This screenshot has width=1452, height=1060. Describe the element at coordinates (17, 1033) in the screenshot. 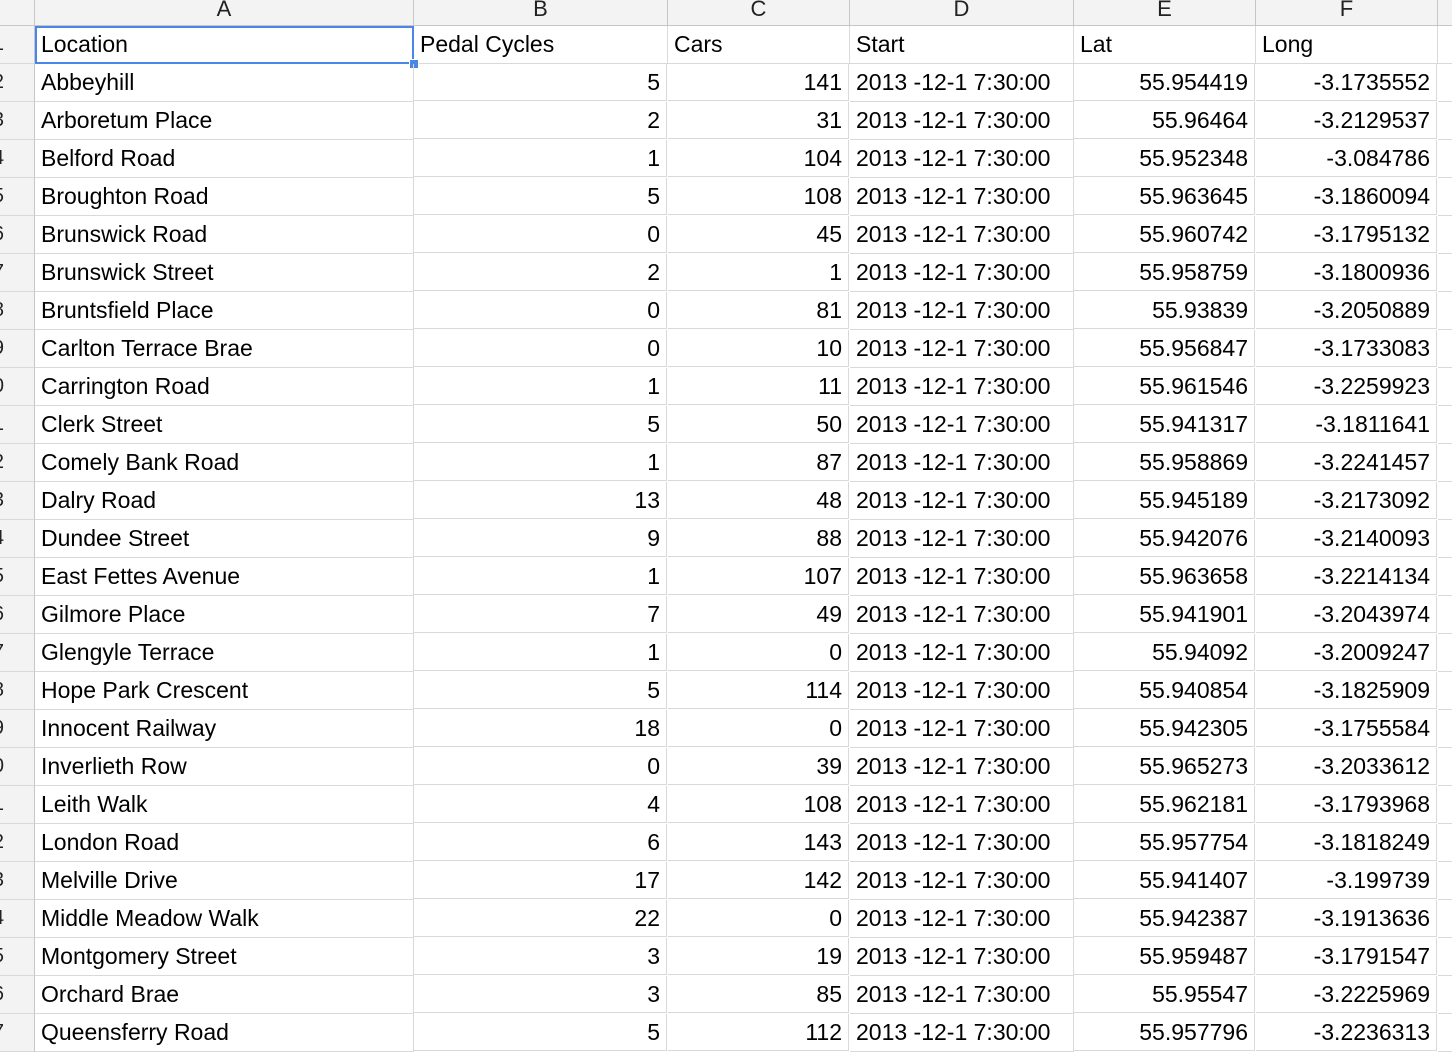

I see `row-header: 27` at that location.